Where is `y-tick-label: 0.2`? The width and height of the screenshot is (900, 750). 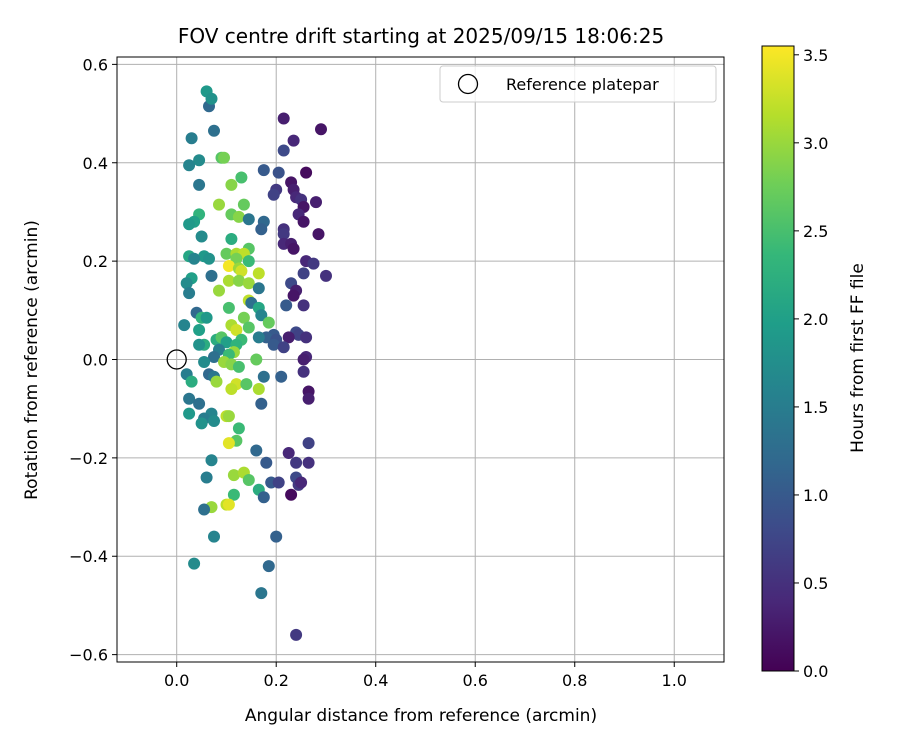
y-tick-label: 0.2 is located at coordinates (95, 261).